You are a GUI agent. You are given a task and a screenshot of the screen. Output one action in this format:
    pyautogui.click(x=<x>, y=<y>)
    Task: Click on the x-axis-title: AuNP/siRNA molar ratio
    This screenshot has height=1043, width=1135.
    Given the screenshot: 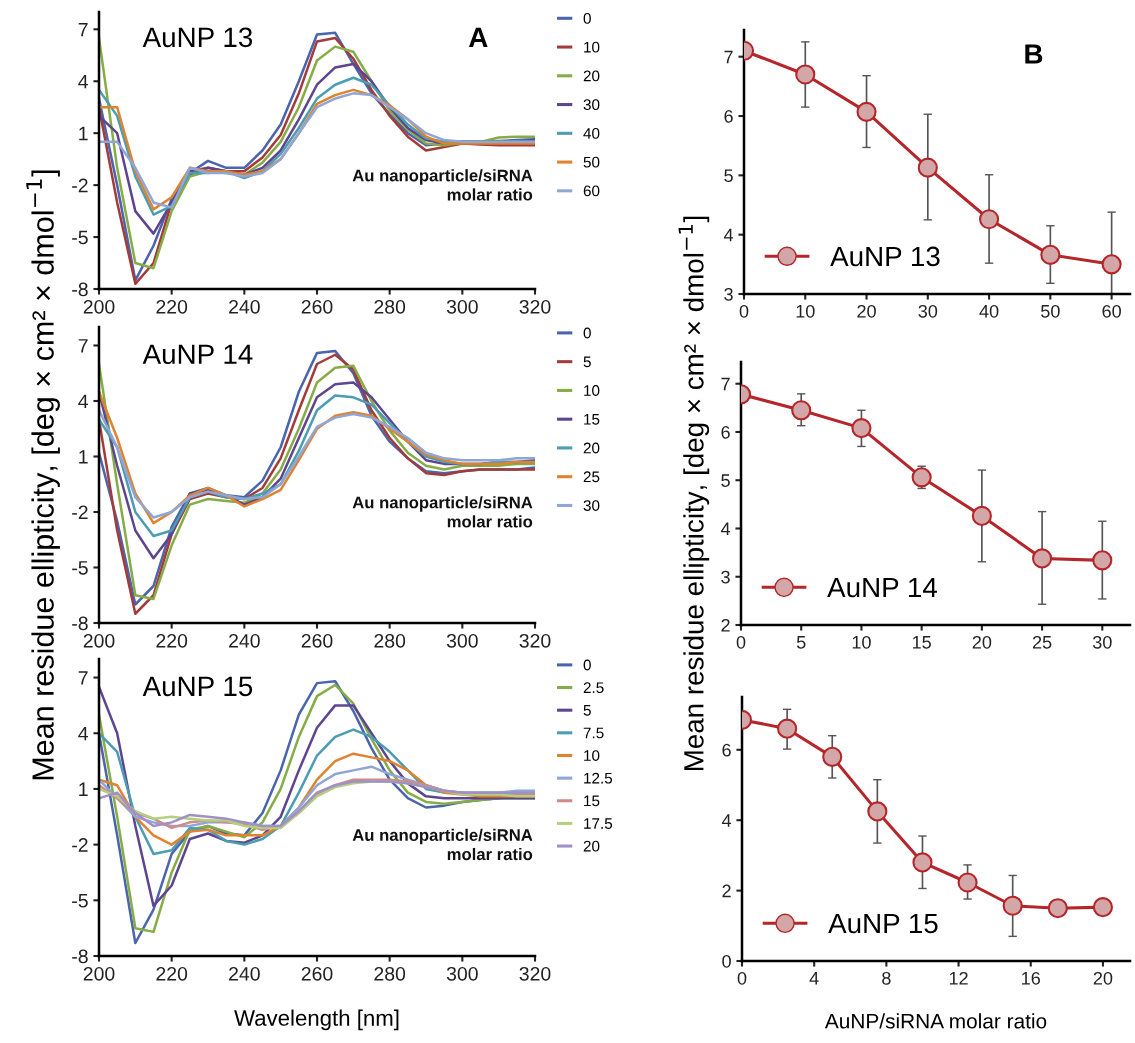 What is the action you would take?
    pyautogui.click(x=935, y=1021)
    